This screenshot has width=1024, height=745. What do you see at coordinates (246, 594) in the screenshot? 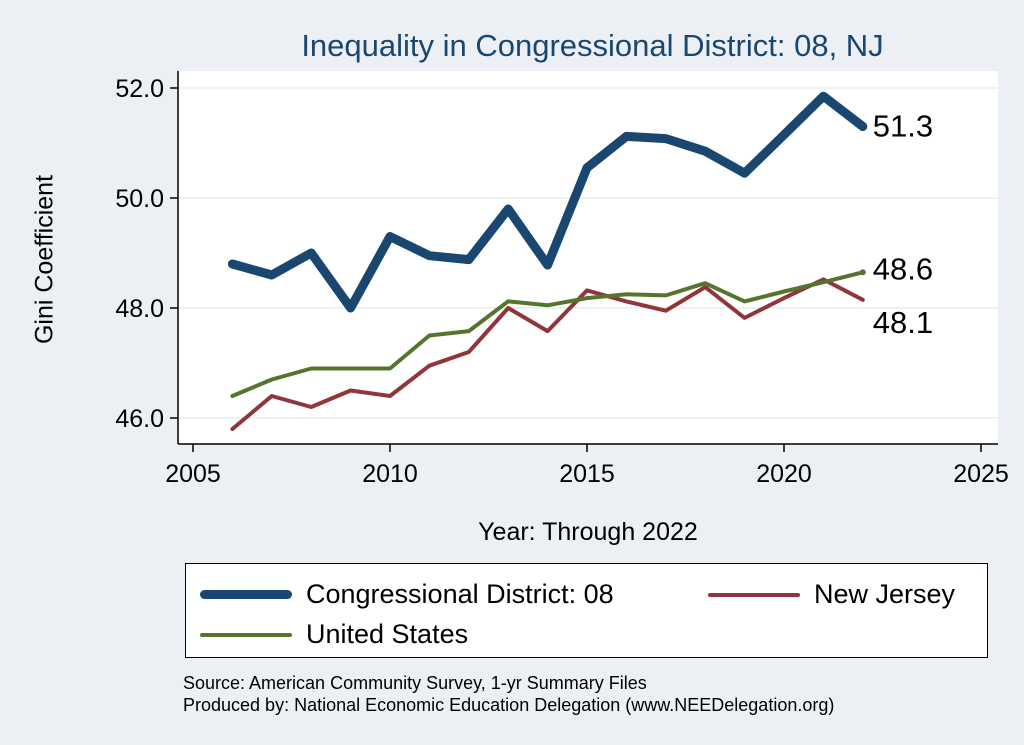
I see `legend-swatch-district` at bounding box center [246, 594].